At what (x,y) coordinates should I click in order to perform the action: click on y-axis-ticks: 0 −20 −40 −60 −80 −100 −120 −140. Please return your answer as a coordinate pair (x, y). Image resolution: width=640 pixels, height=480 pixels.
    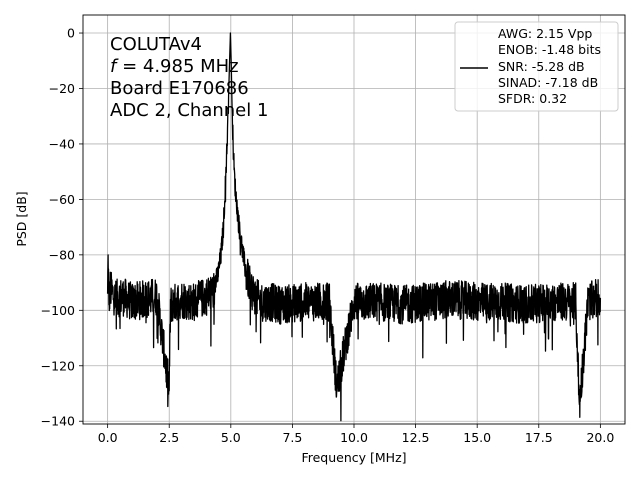
    Looking at the image, I should click on (62, 227).